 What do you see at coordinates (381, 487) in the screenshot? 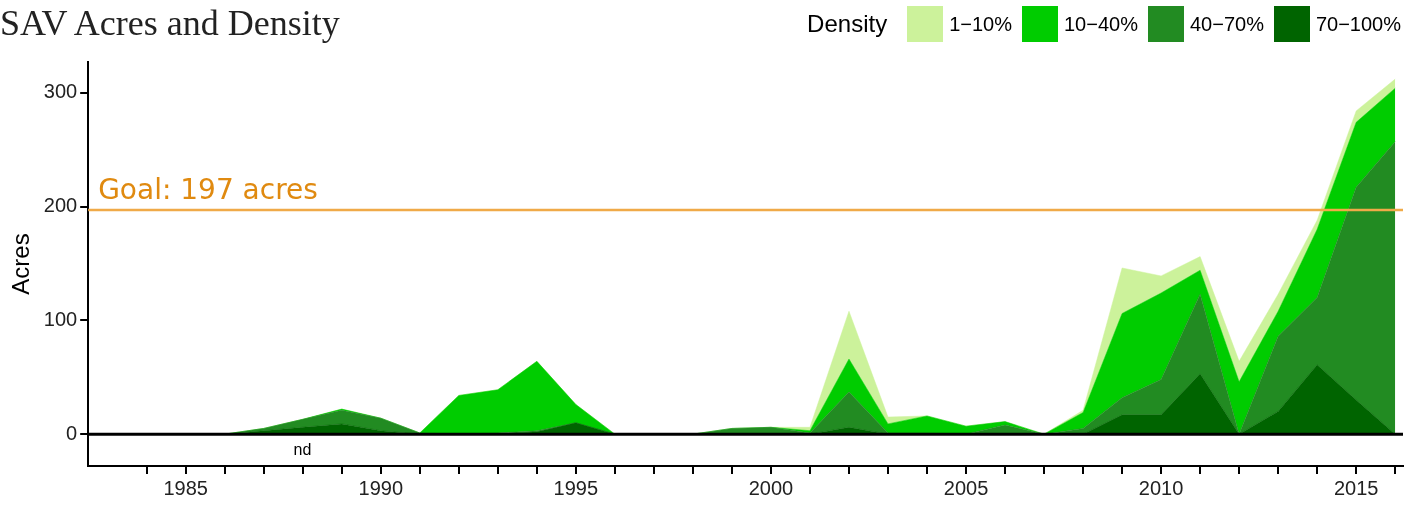
I see `x-tick-label: 1990` at bounding box center [381, 487].